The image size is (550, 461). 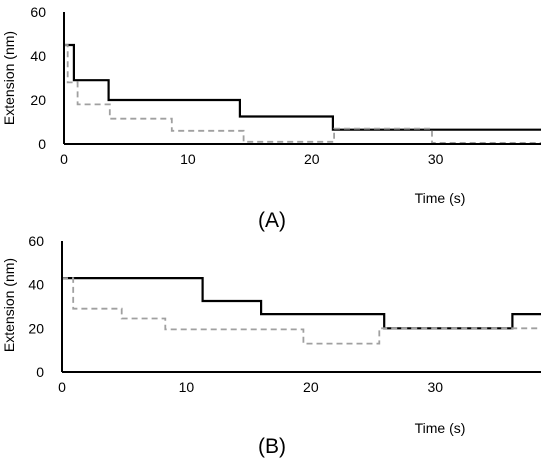 I want to click on panel-a-x-tick-label: 30, so click(x=436, y=159).